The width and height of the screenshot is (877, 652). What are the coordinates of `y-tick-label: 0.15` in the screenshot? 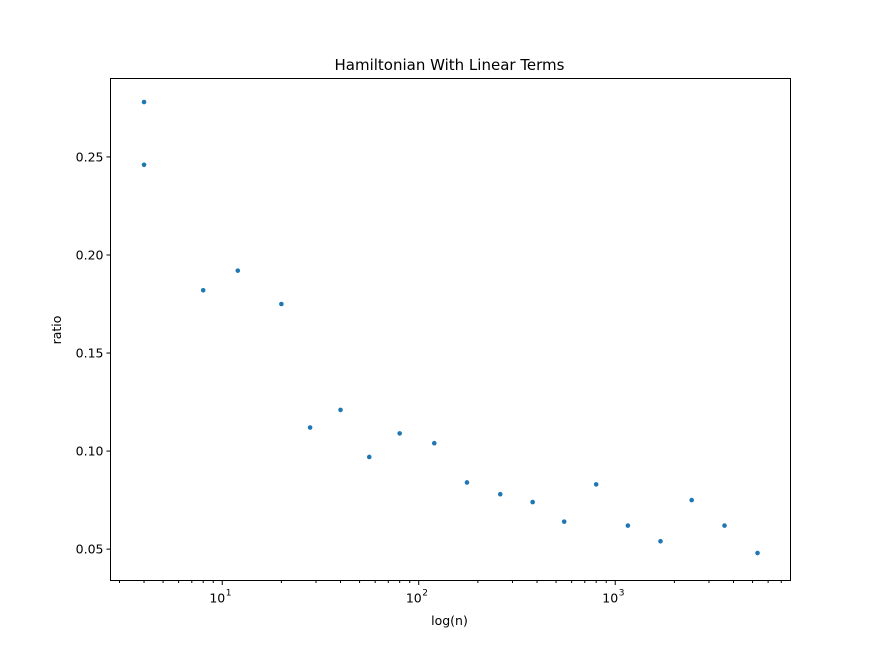 It's located at (90, 353).